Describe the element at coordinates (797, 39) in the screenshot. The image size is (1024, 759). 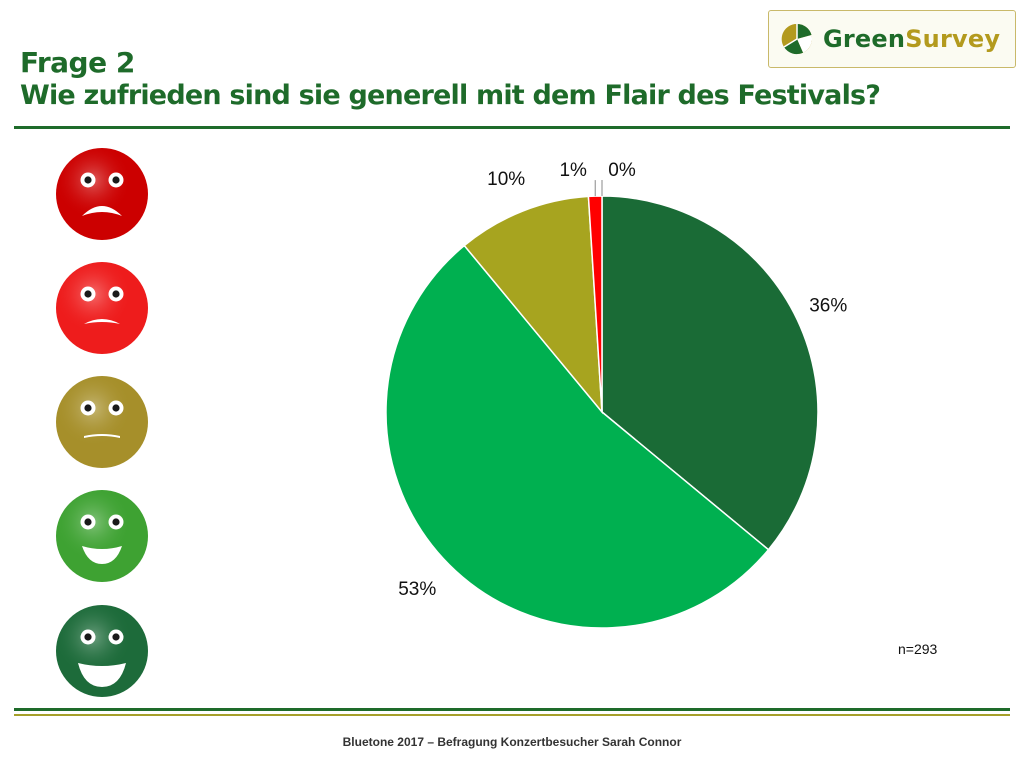
I see `pie-logo-icon` at that location.